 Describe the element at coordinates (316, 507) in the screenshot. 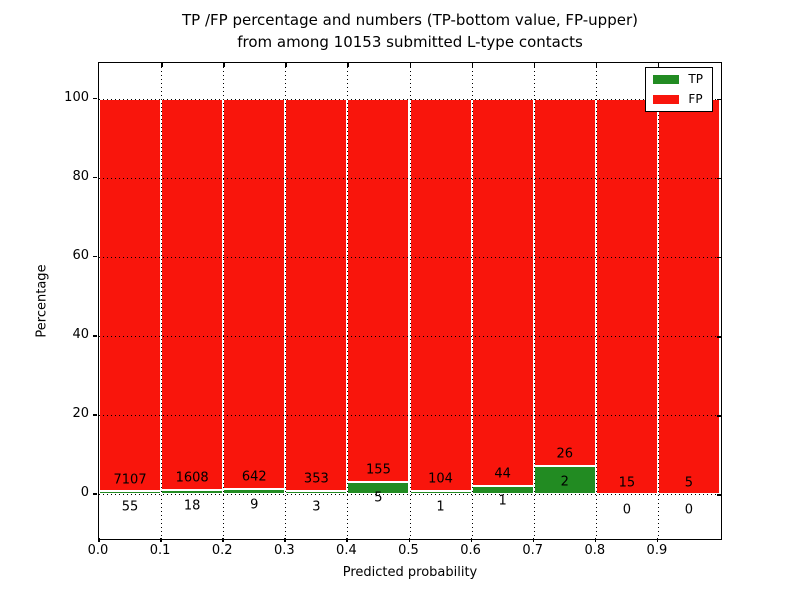

I see `tp-count-label: 3` at that location.